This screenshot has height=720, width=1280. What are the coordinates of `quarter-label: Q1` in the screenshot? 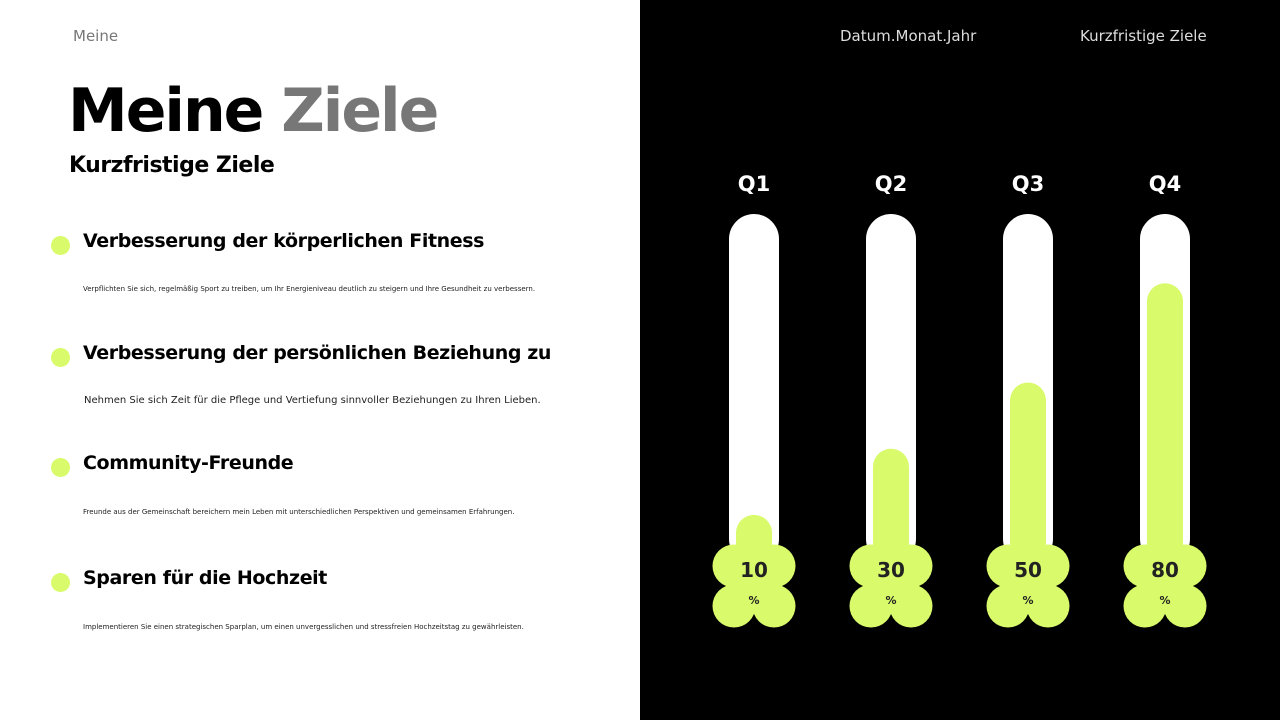 It's located at (754, 184).